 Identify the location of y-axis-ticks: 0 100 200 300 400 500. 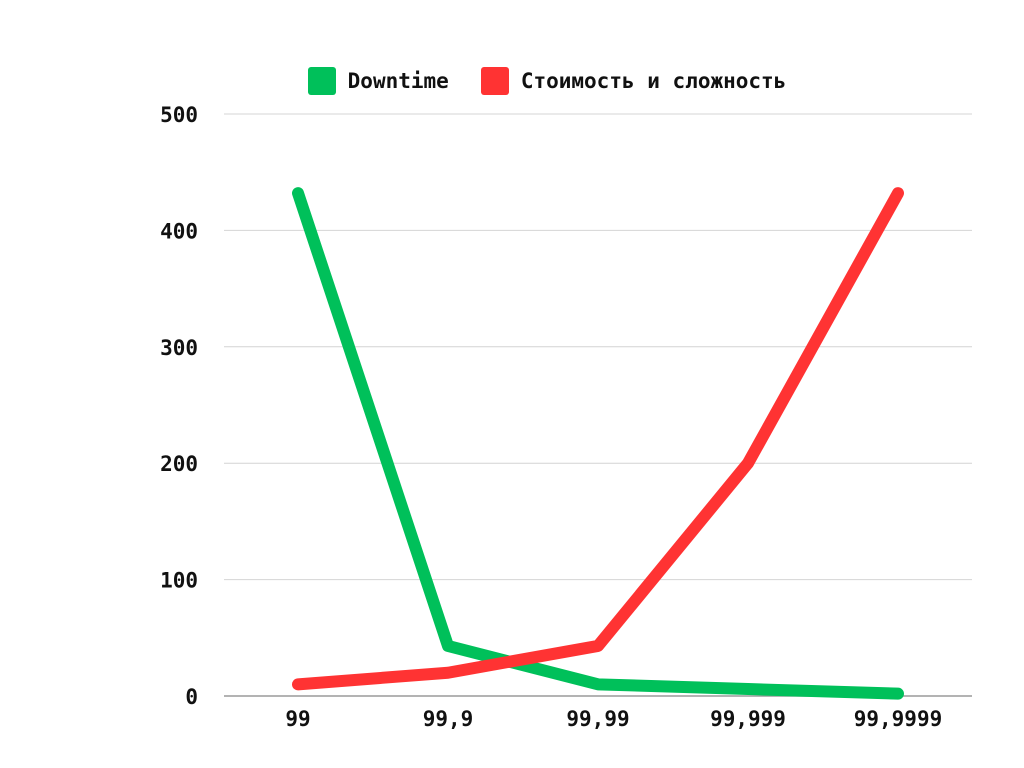
(179, 406).